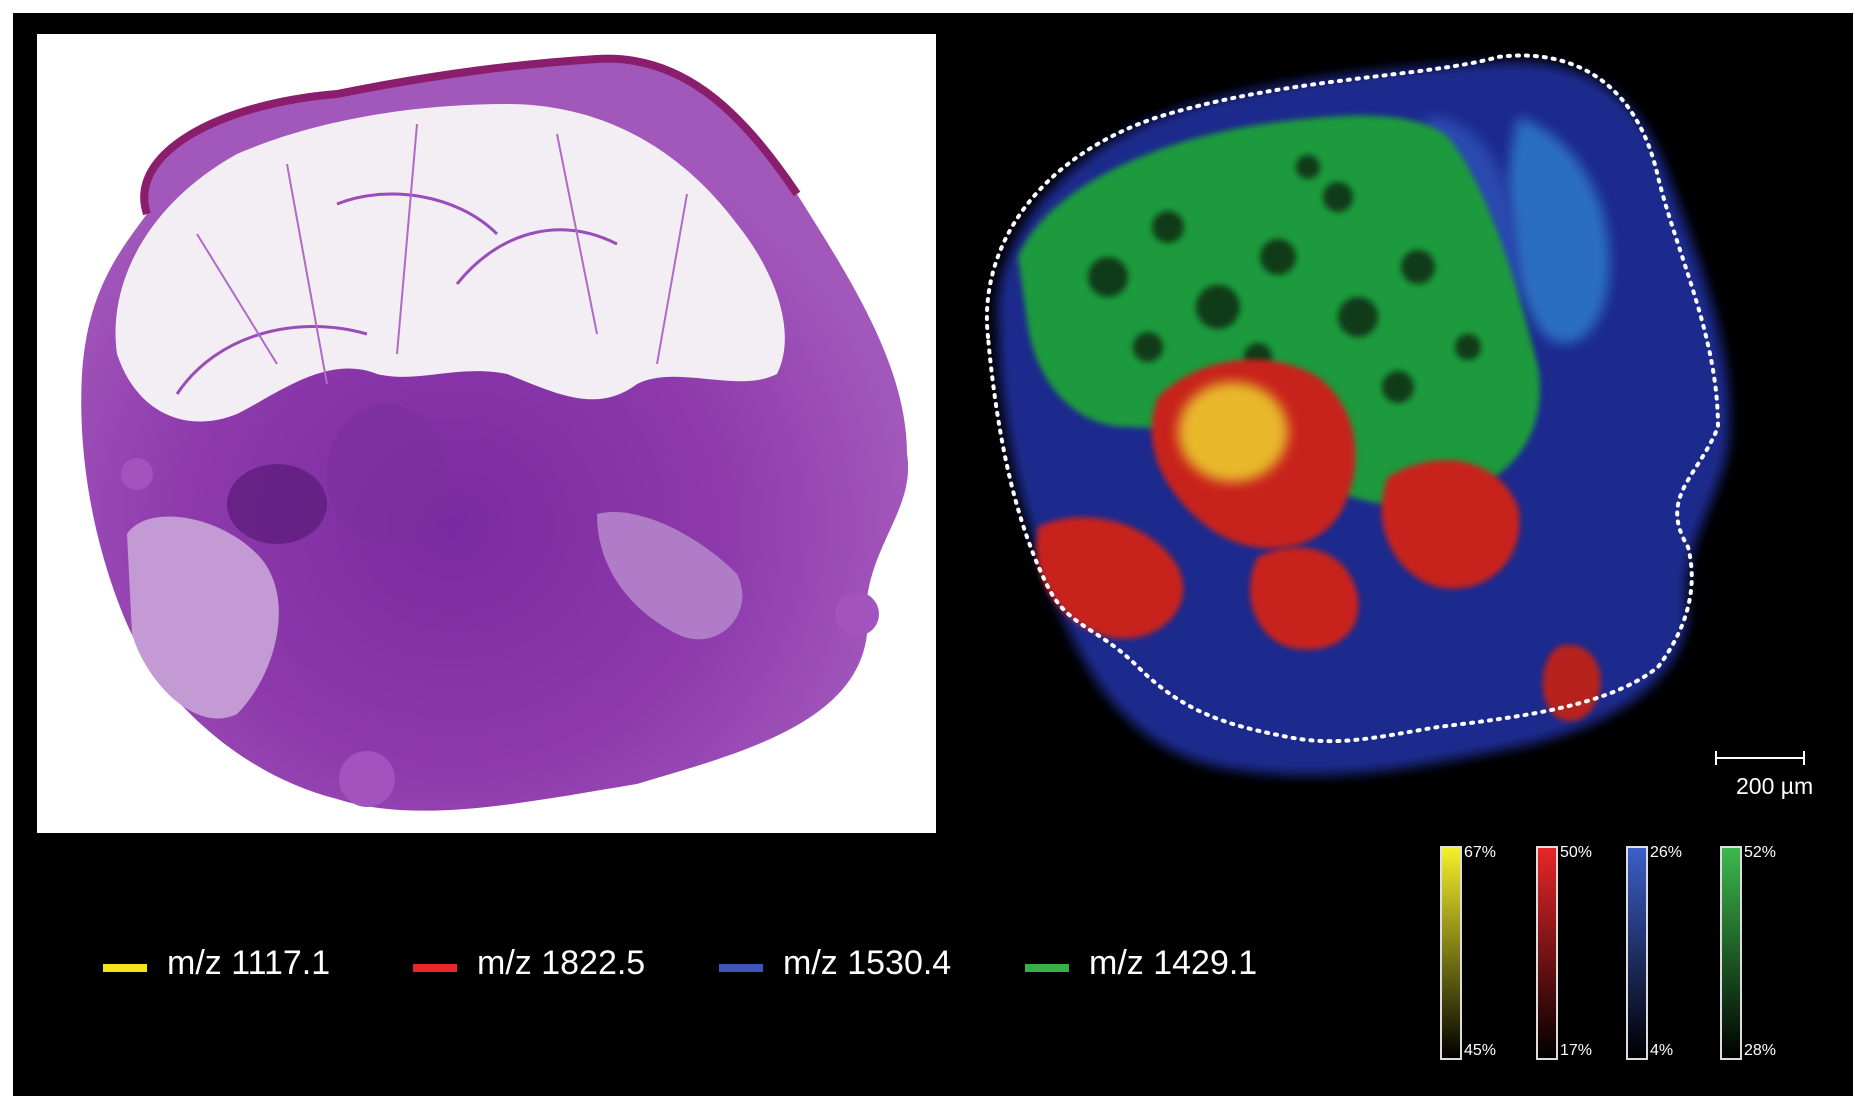 Image resolution: width=1867 pixels, height=1109 pixels. What do you see at coordinates (1480, 852) in the screenshot?
I see `colorbar-yellow-max: 67%` at bounding box center [1480, 852].